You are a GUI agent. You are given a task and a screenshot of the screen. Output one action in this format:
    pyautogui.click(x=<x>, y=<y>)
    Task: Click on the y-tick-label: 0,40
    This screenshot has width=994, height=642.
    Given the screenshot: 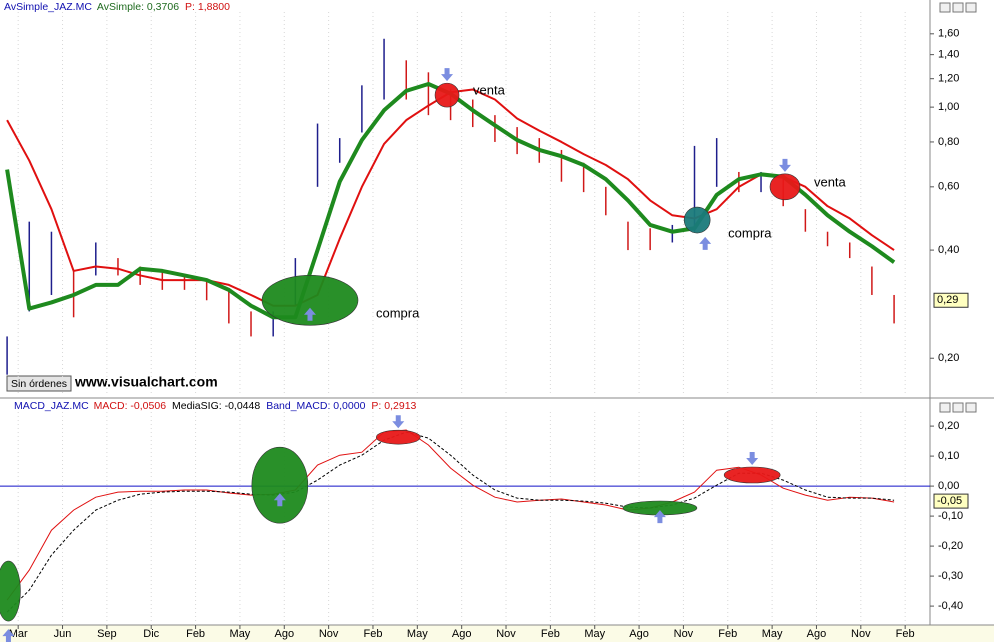 What is the action you would take?
    pyautogui.click(x=948, y=250)
    